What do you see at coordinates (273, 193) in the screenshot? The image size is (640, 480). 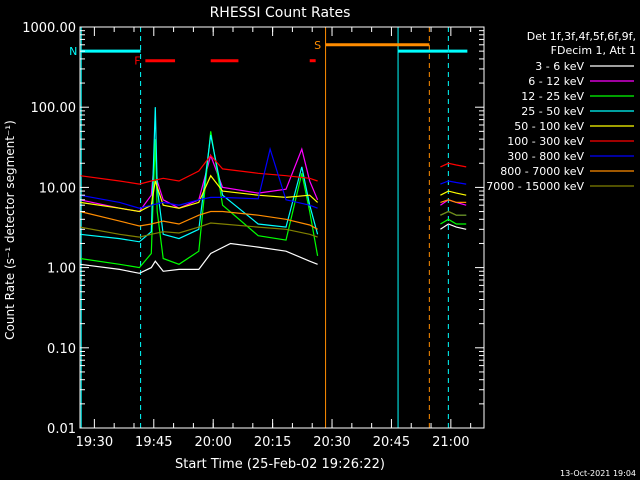 I see `series-line-50-100-kev` at bounding box center [273, 193].